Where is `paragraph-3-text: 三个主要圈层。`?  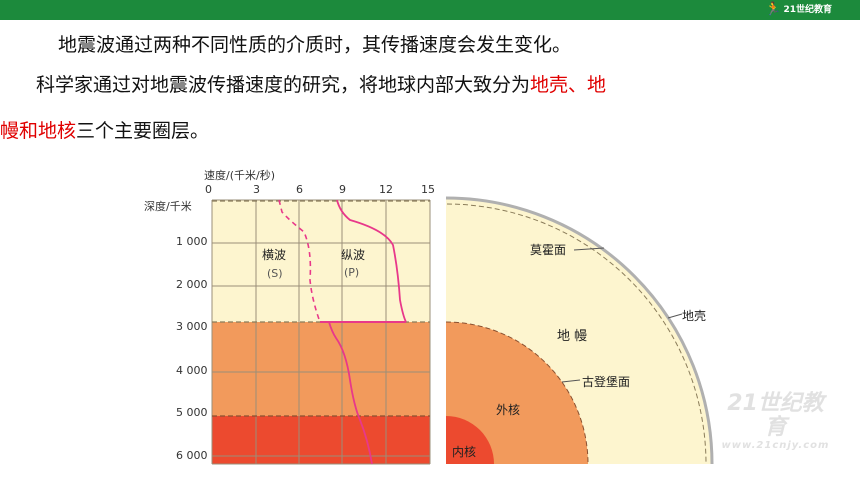
paragraph-3-text: 三个主要圈层。 is located at coordinates (143, 131).